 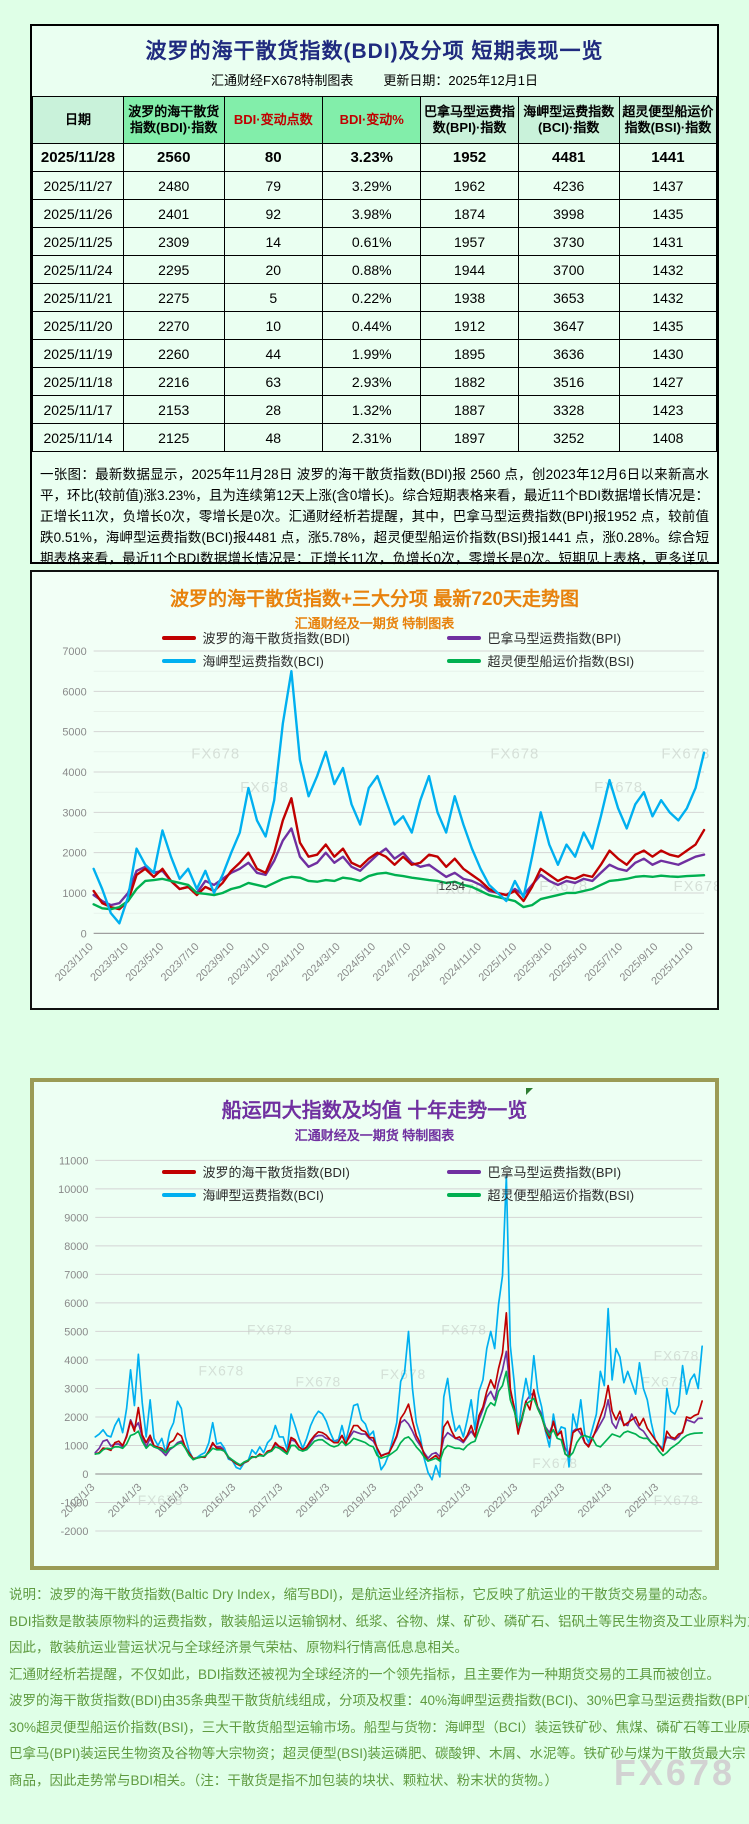 What do you see at coordinates (568, 409) in the screenshot?
I see `table-cell: 3328` at bounding box center [568, 409].